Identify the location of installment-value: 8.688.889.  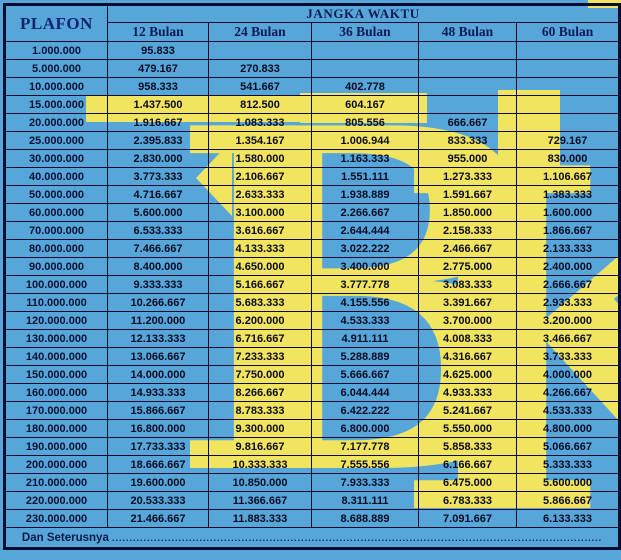
(365, 518).